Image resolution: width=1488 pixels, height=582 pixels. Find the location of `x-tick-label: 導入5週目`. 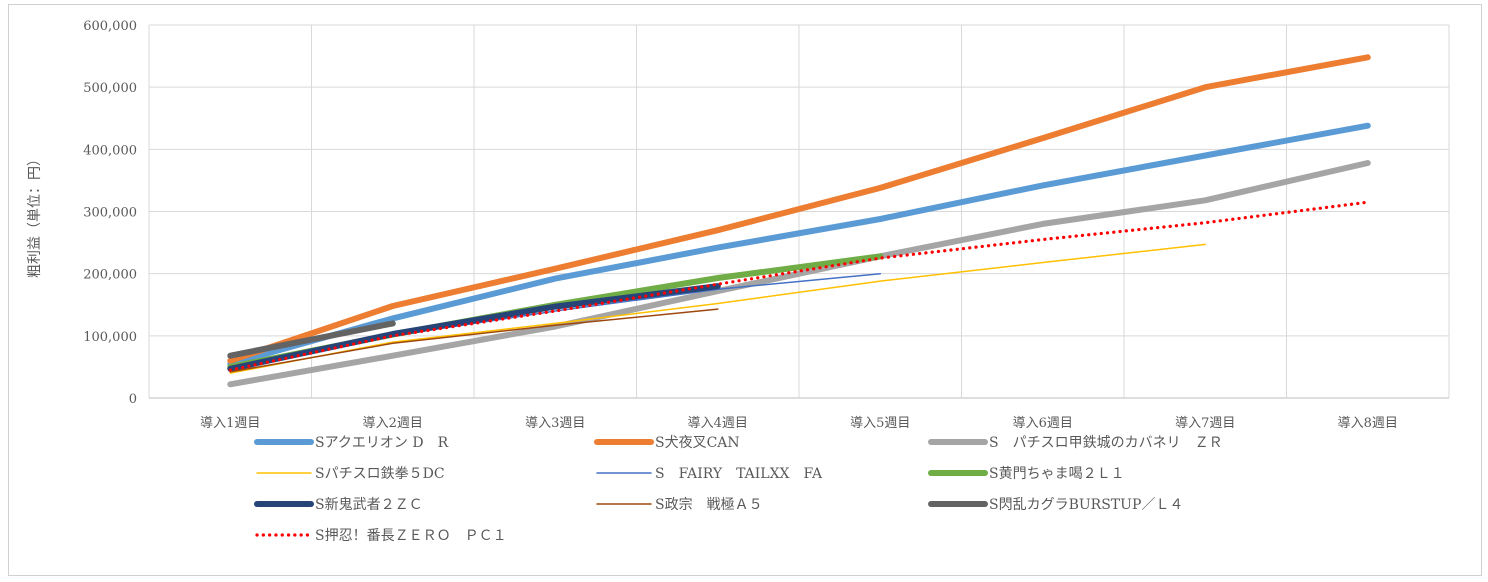

x-tick-label: 導入5週目 is located at coordinates (880, 423).